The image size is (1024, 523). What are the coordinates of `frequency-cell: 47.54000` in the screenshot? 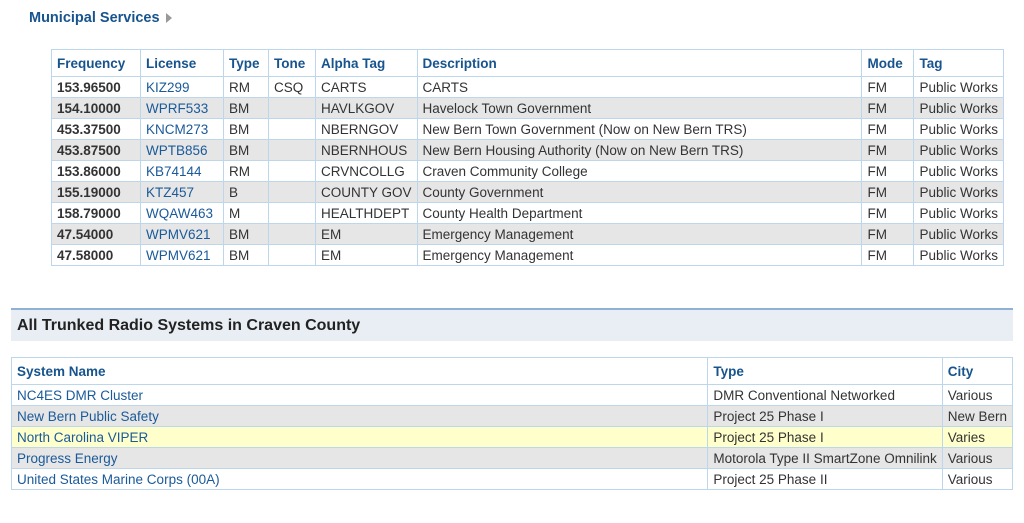 It's located at (96, 234).